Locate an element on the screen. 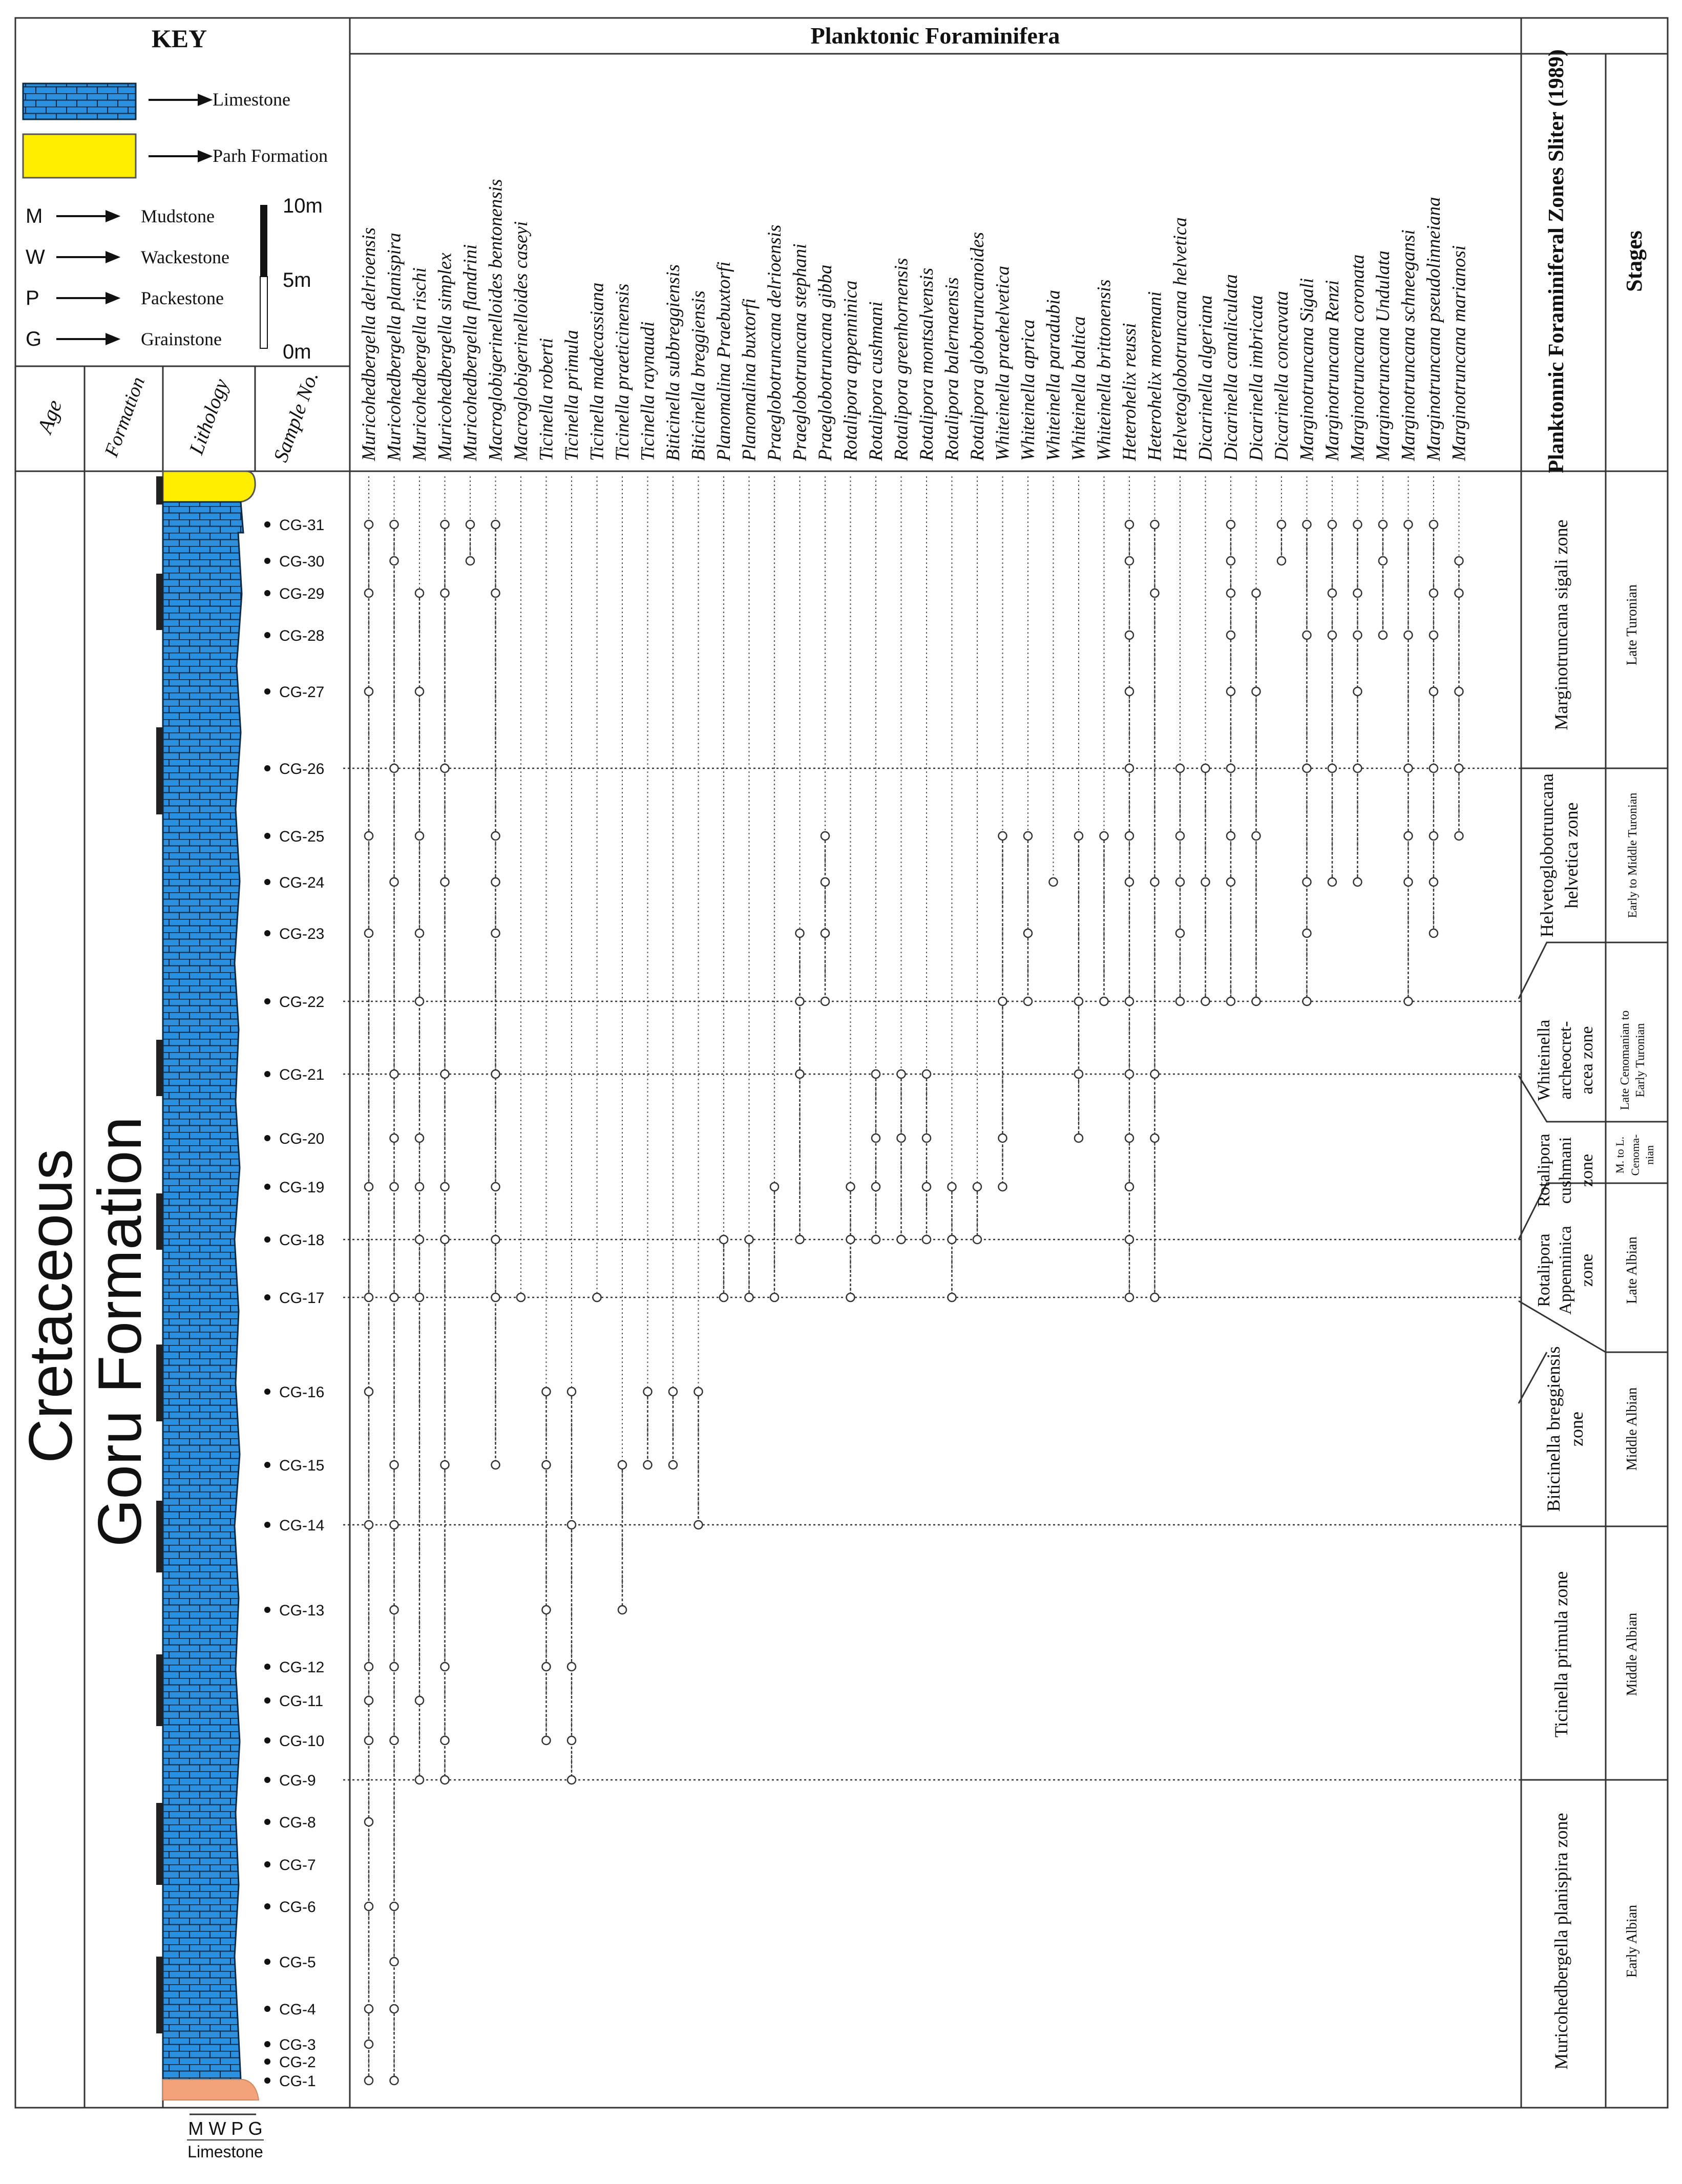 This screenshot has width=1682, height=2184. zone-stage: Middle Albian is located at coordinates (1632, 1429).